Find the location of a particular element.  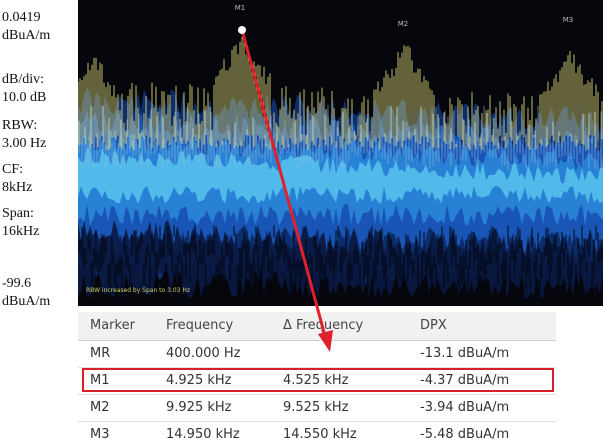

setting-value: 8kHz is located at coordinates (17, 187).